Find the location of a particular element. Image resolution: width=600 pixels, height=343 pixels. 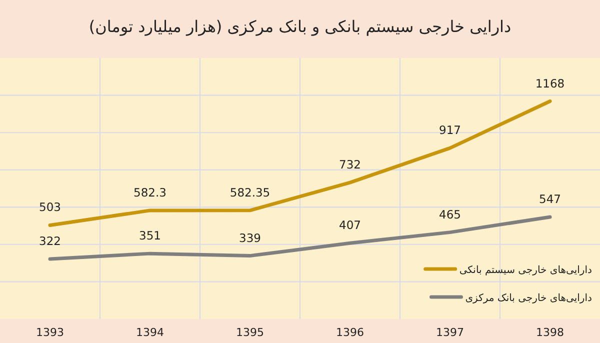

x-tick-label: 1395 is located at coordinates (250, 332).